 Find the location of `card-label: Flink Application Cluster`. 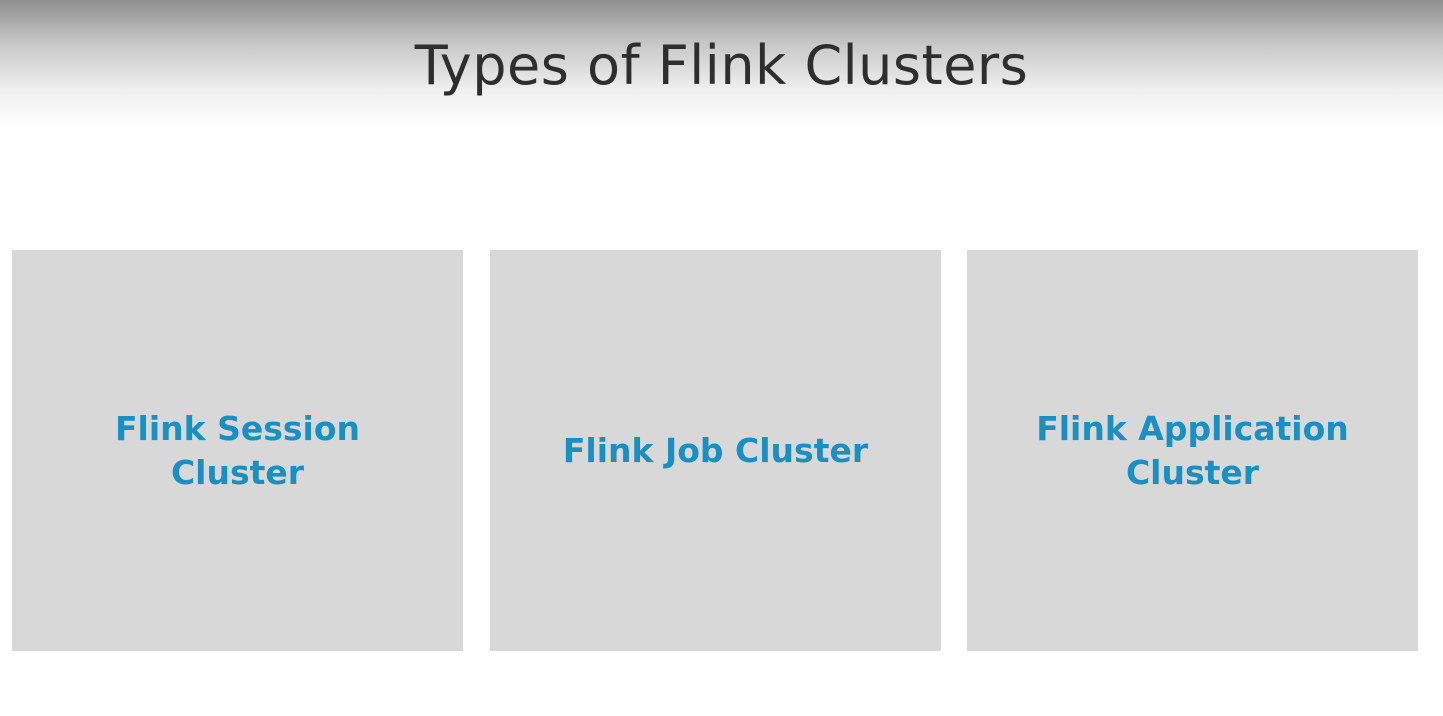

card-label: Flink Application Cluster is located at coordinates (1192, 450).